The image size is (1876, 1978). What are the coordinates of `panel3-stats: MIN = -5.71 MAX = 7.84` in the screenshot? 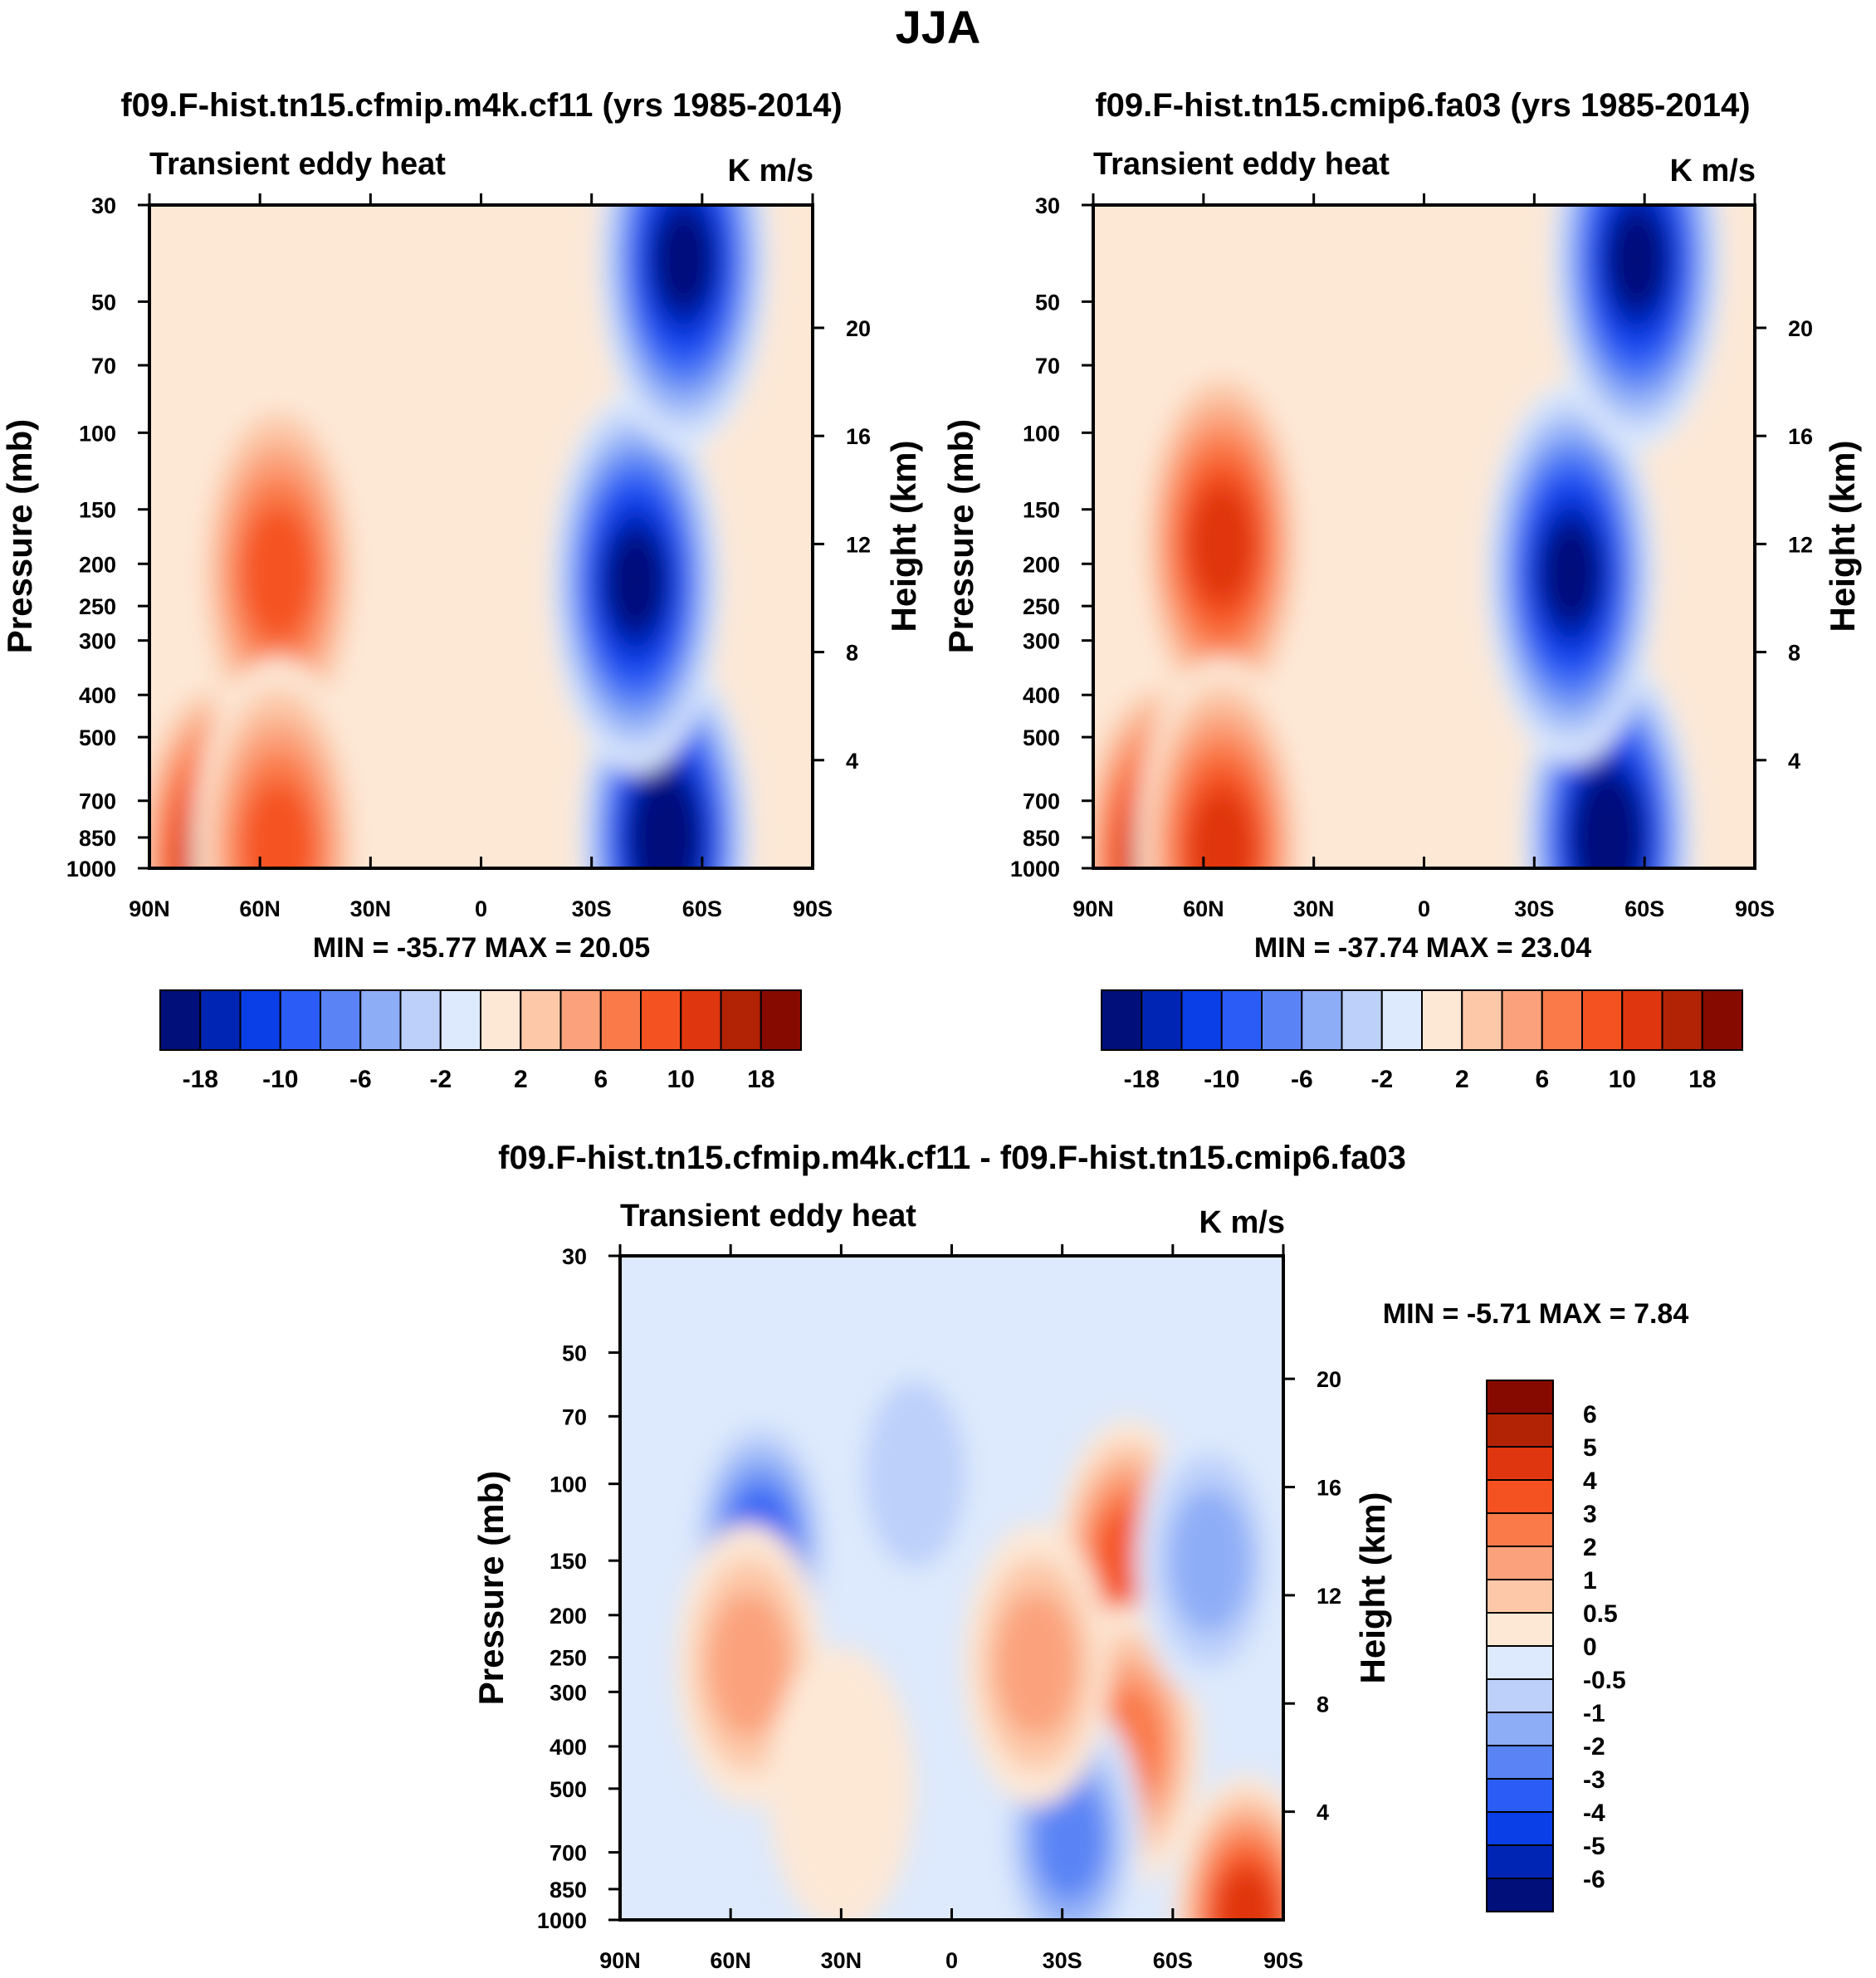 It's located at (1536, 1314).